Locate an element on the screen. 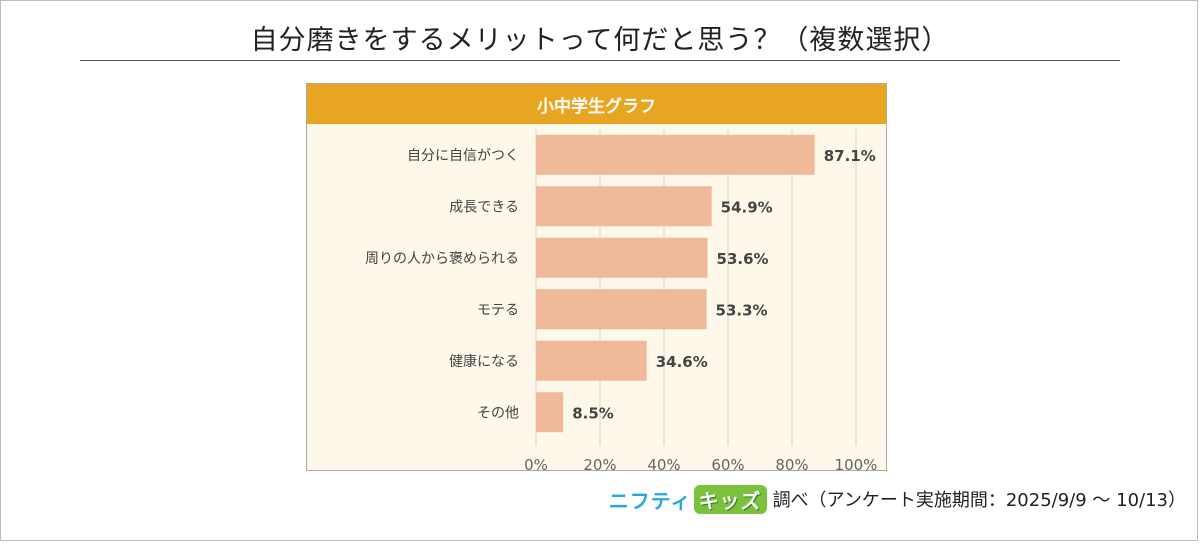 This screenshot has height=544, width=1200. category-label: その他 is located at coordinates (498, 413).